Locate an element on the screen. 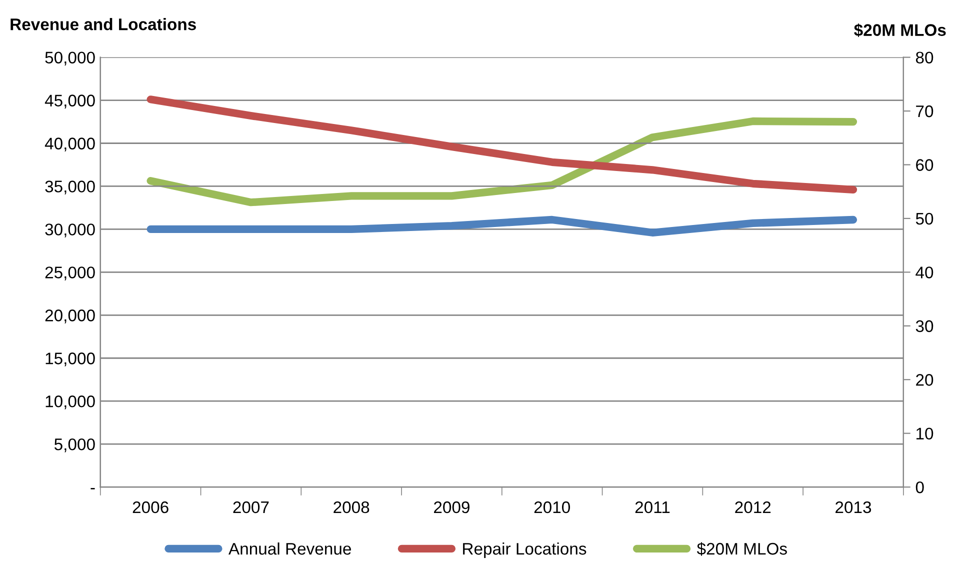 The image size is (956, 573). y2-axis-title: $20M MLOs is located at coordinates (900, 30).